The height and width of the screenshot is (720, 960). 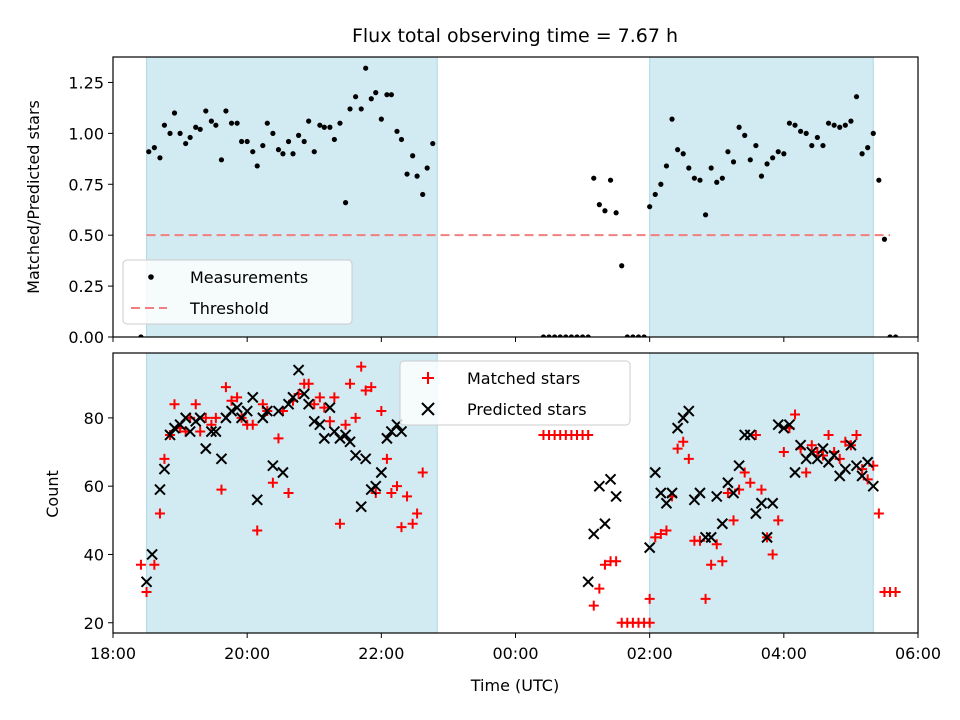 I want to click on legend-box, so click(x=237, y=292).